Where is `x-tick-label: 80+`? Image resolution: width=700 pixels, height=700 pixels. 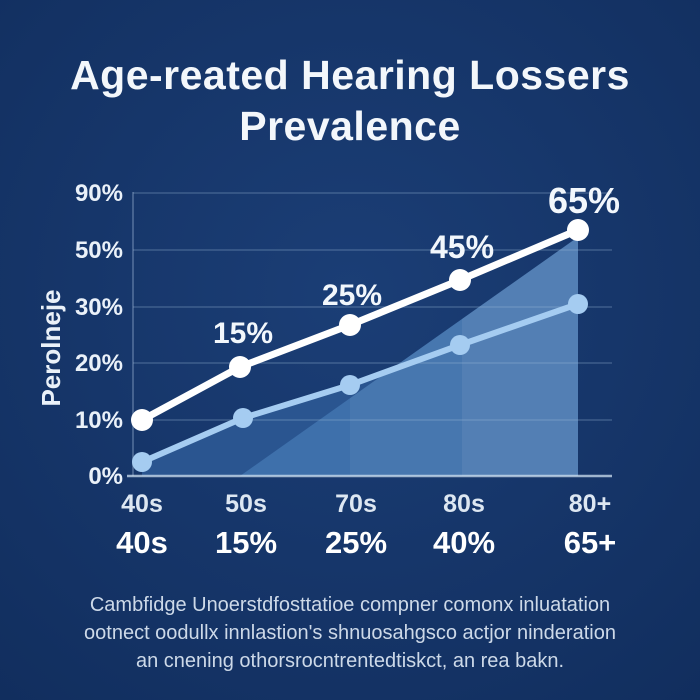 x-tick-label: 80+ is located at coordinates (590, 504).